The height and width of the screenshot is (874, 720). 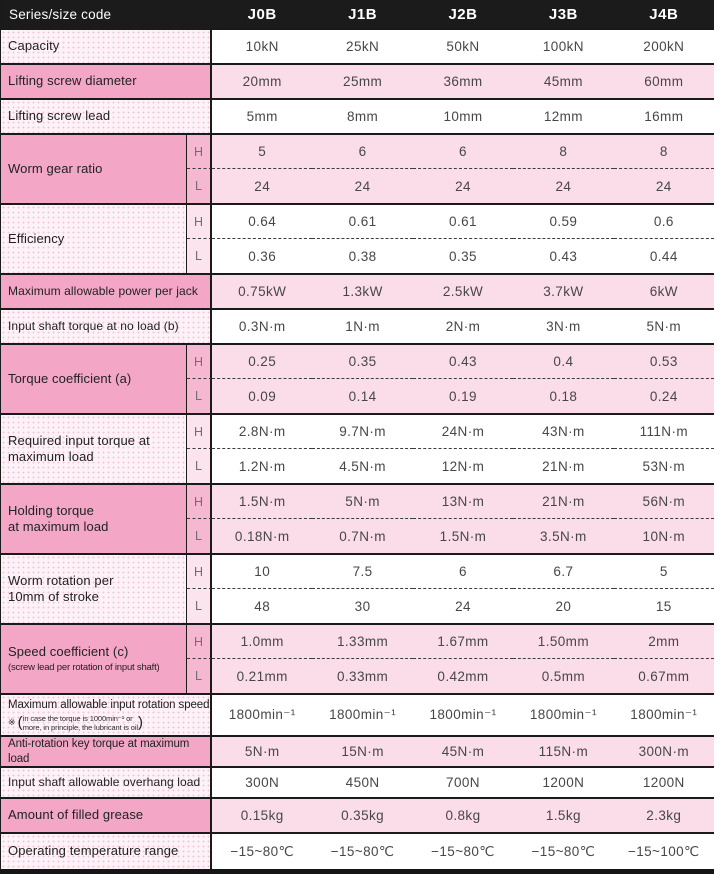 What do you see at coordinates (663, 536) in the screenshot?
I see `value-cell: 10N·m` at bounding box center [663, 536].